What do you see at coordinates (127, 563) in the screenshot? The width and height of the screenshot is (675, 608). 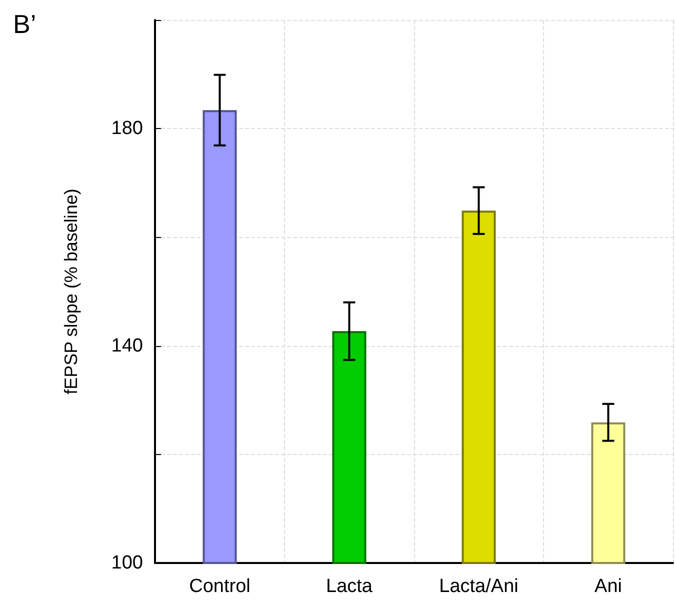 I see `y-tick-label: 100` at bounding box center [127, 563].